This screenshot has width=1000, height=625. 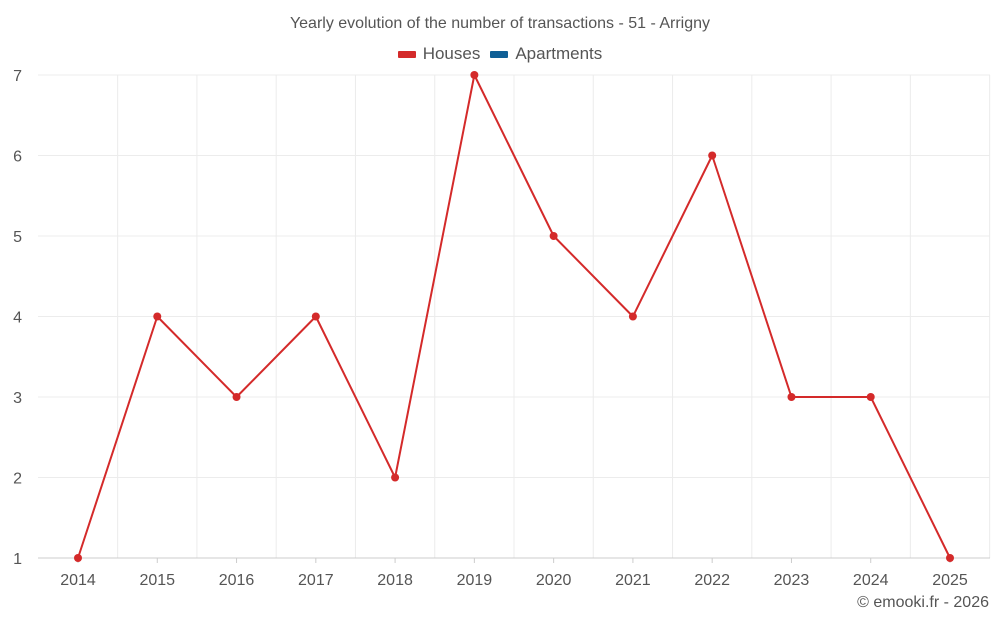 What do you see at coordinates (406, 54) in the screenshot?
I see `legend-swatch-houses` at bounding box center [406, 54].